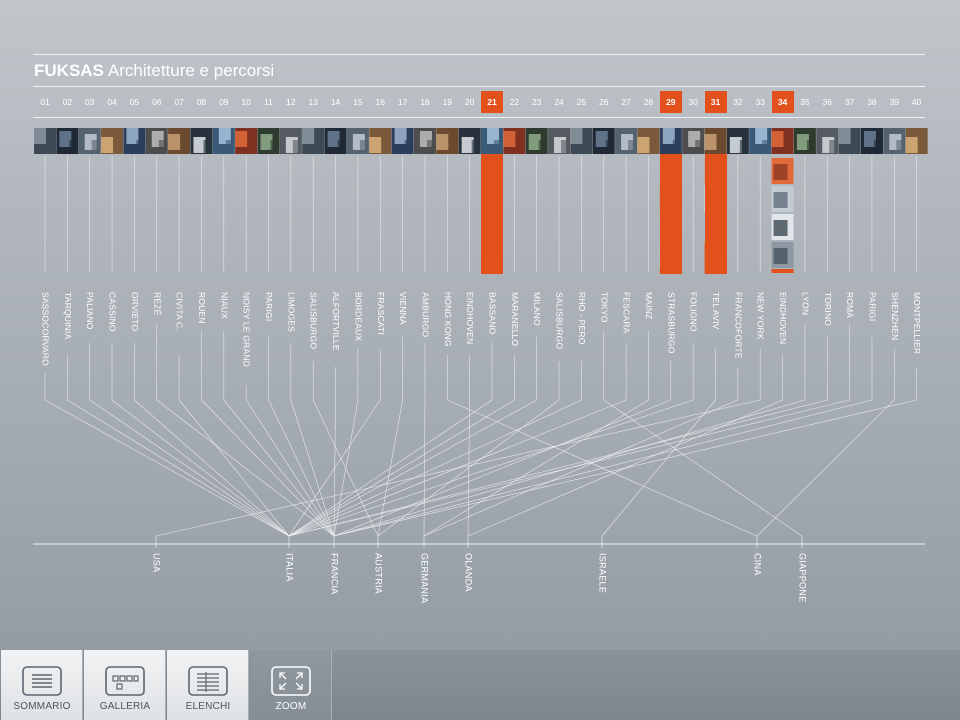 Image resolution: width=960 pixels, height=720 pixels. What do you see at coordinates (693, 102) in the screenshot?
I see `project-number: 30` at bounding box center [693, 102].